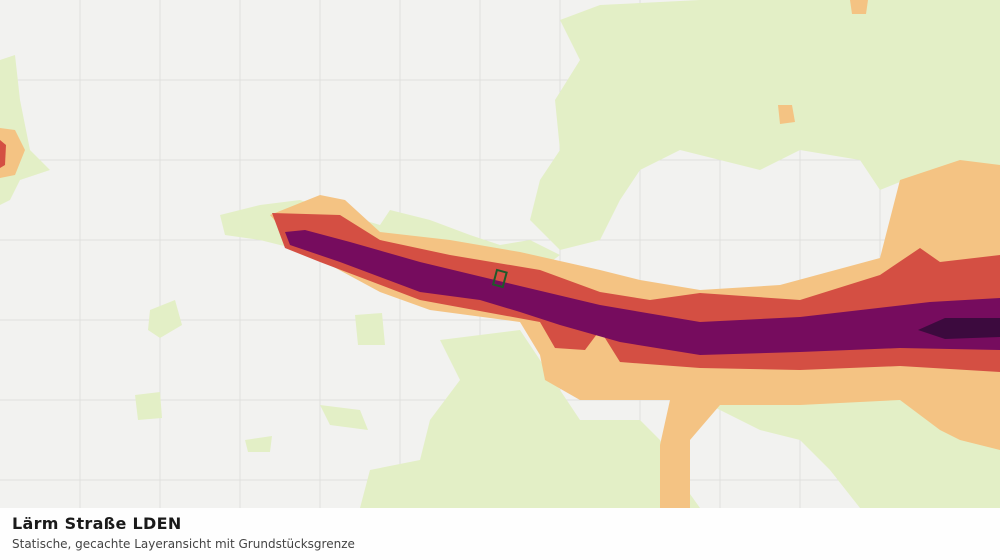  I want to click on parcel-boundary, so click(499, 278).